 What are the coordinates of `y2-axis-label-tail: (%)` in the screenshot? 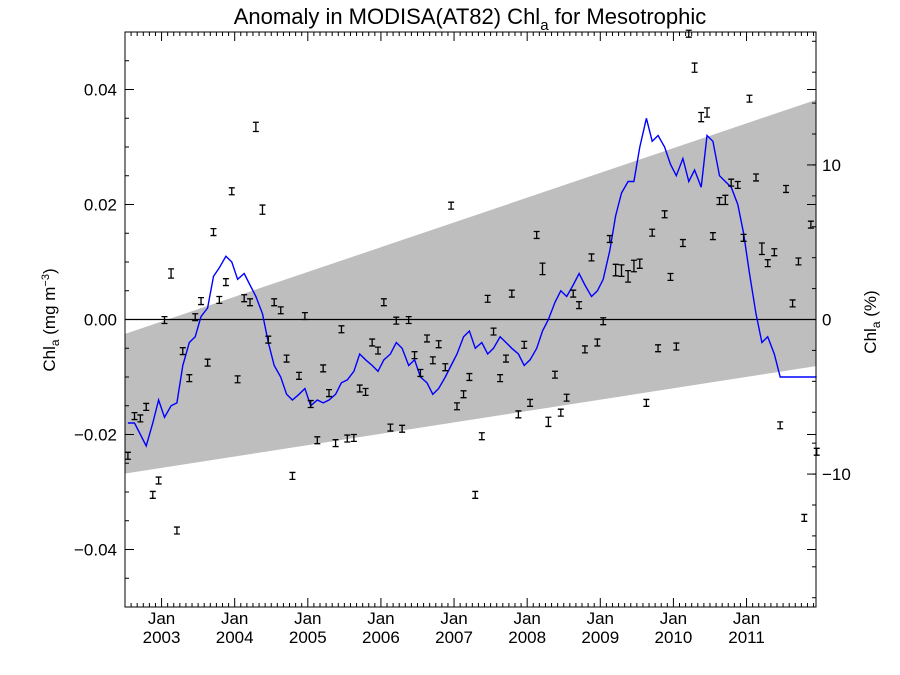 It's located at (870, 305).